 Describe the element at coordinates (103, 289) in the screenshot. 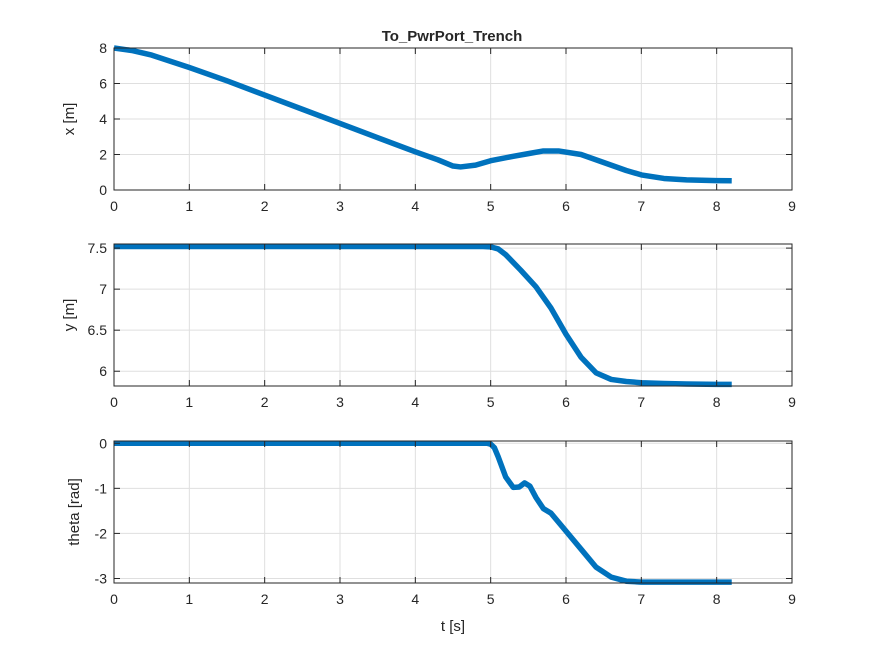

I see `y-tick-label: 7` at that location.